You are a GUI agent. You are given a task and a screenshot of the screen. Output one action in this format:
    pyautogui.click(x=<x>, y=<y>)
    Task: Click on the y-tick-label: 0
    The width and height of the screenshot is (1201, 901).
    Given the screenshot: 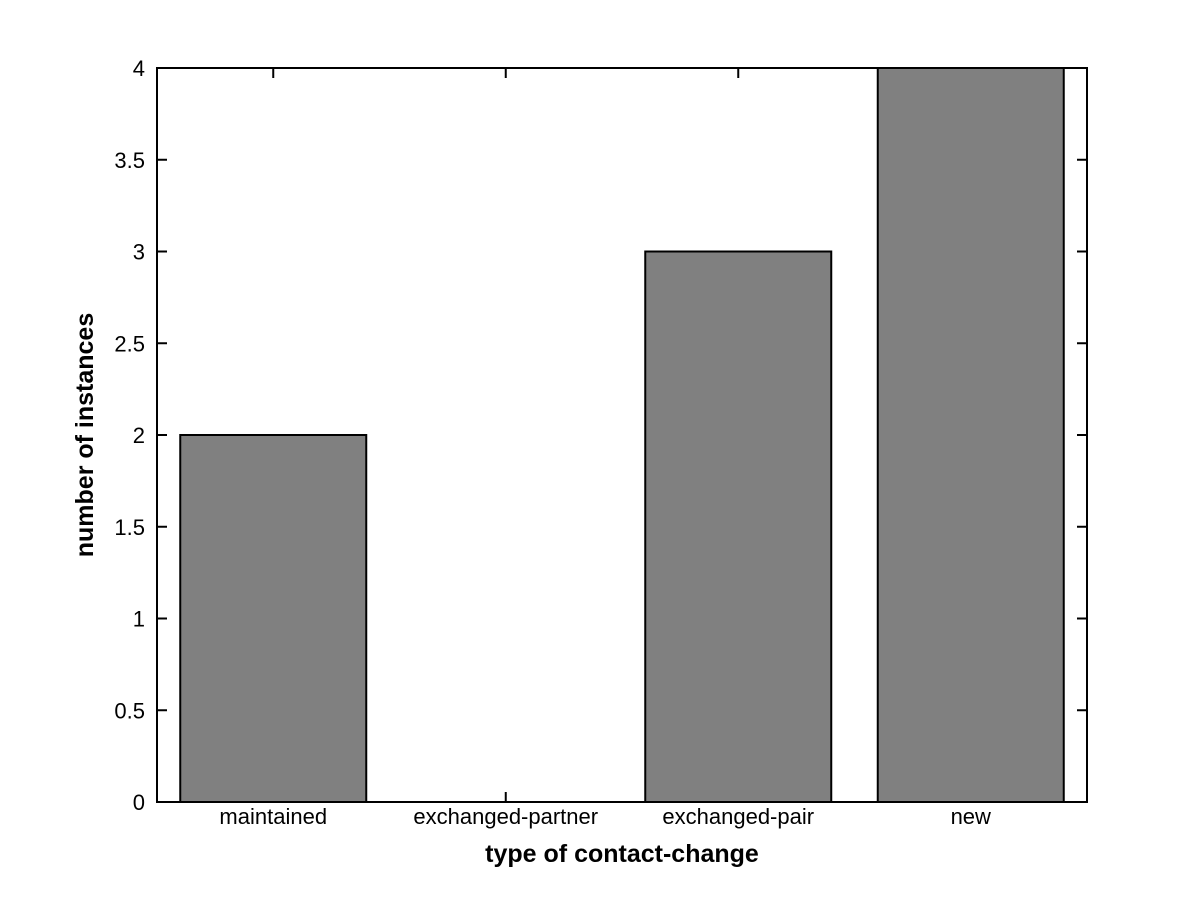 What is the action you would take?
    pyautogui.click(x=139, y=802)
    